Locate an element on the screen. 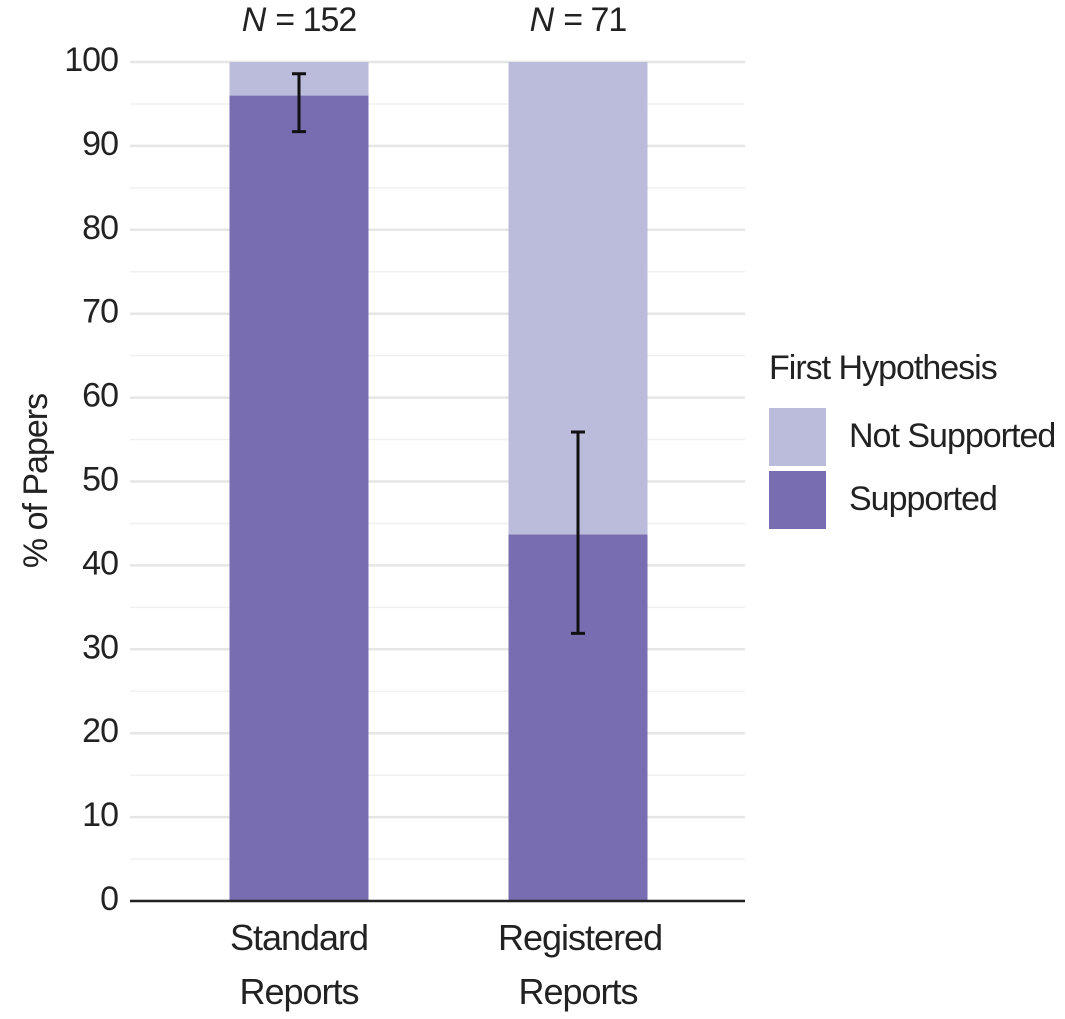 Image resolution: width=1065 pixels, height=1019 pixels. y-axis-label: % of Papers is located at coordinates (36, 481).